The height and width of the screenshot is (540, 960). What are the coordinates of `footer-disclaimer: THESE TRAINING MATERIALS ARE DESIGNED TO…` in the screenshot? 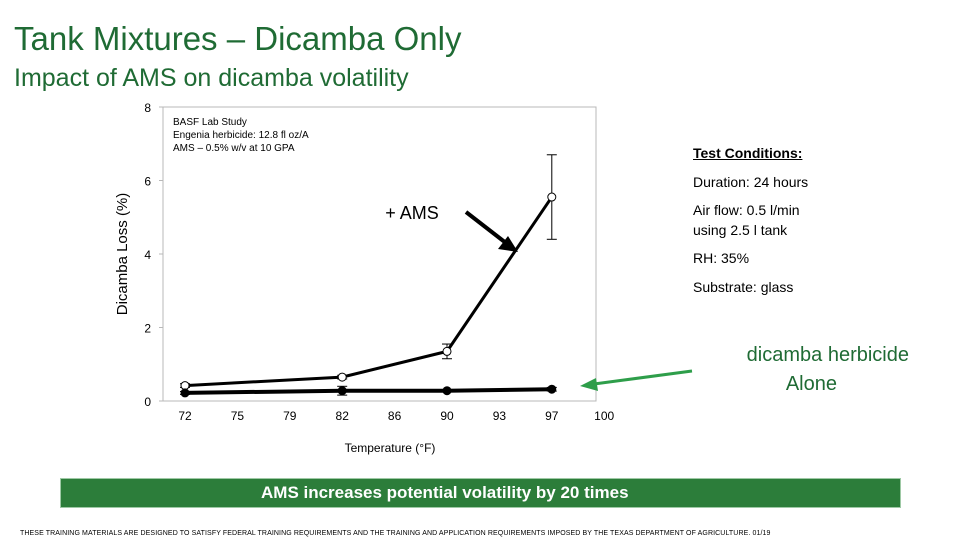 It's located at (395, 533).